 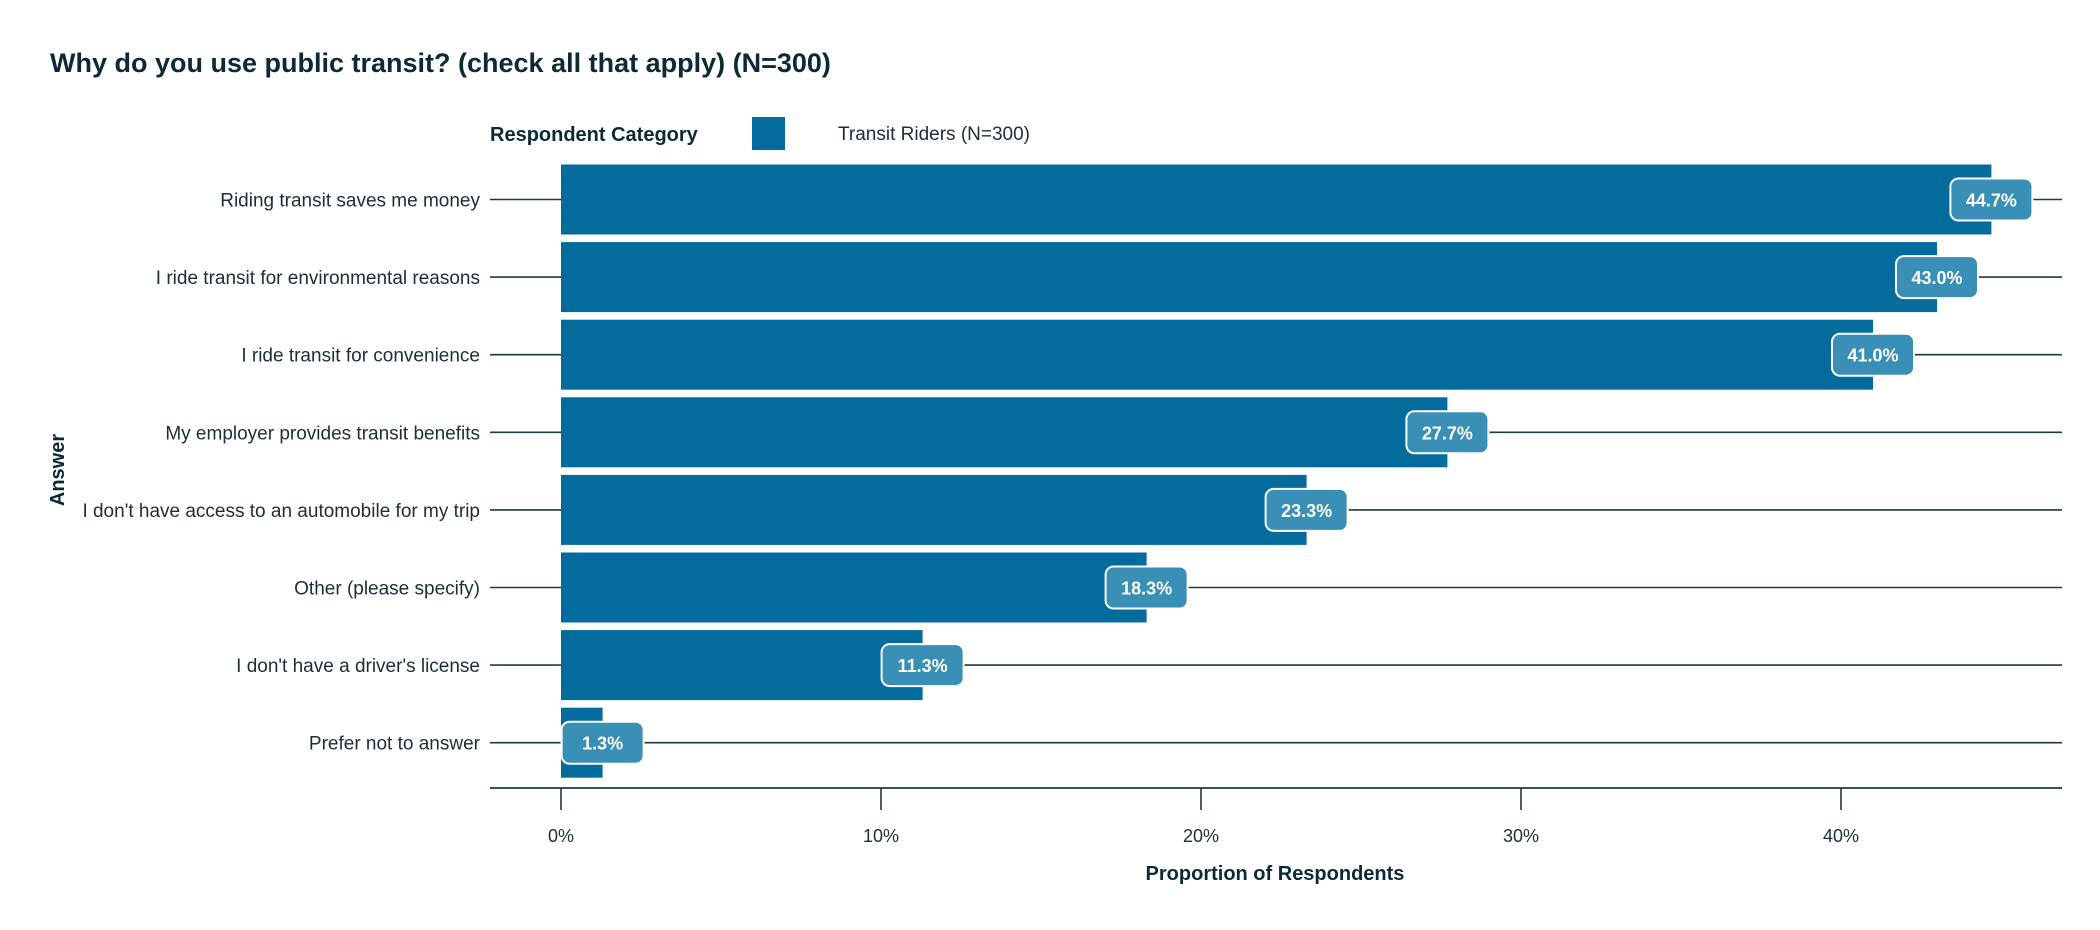 I want to click on bar-row: Riding transit saves me money 44.7%, so click(x=1141, y=199).